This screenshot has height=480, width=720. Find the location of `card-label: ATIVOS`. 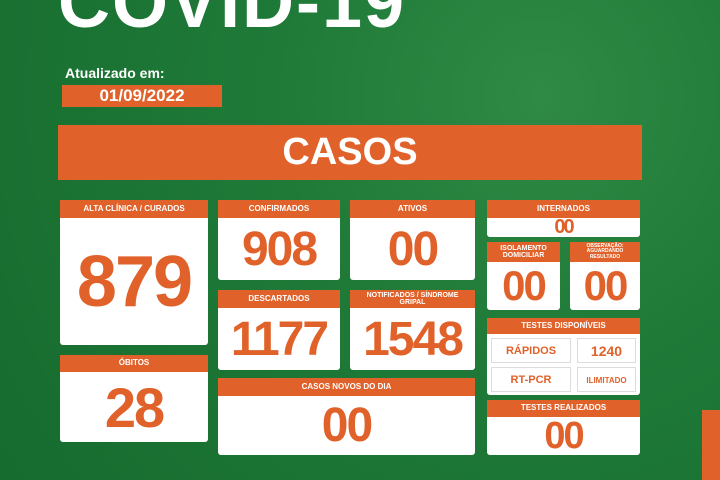

card-label: ATIVOS is located at coordinates (412, 209).